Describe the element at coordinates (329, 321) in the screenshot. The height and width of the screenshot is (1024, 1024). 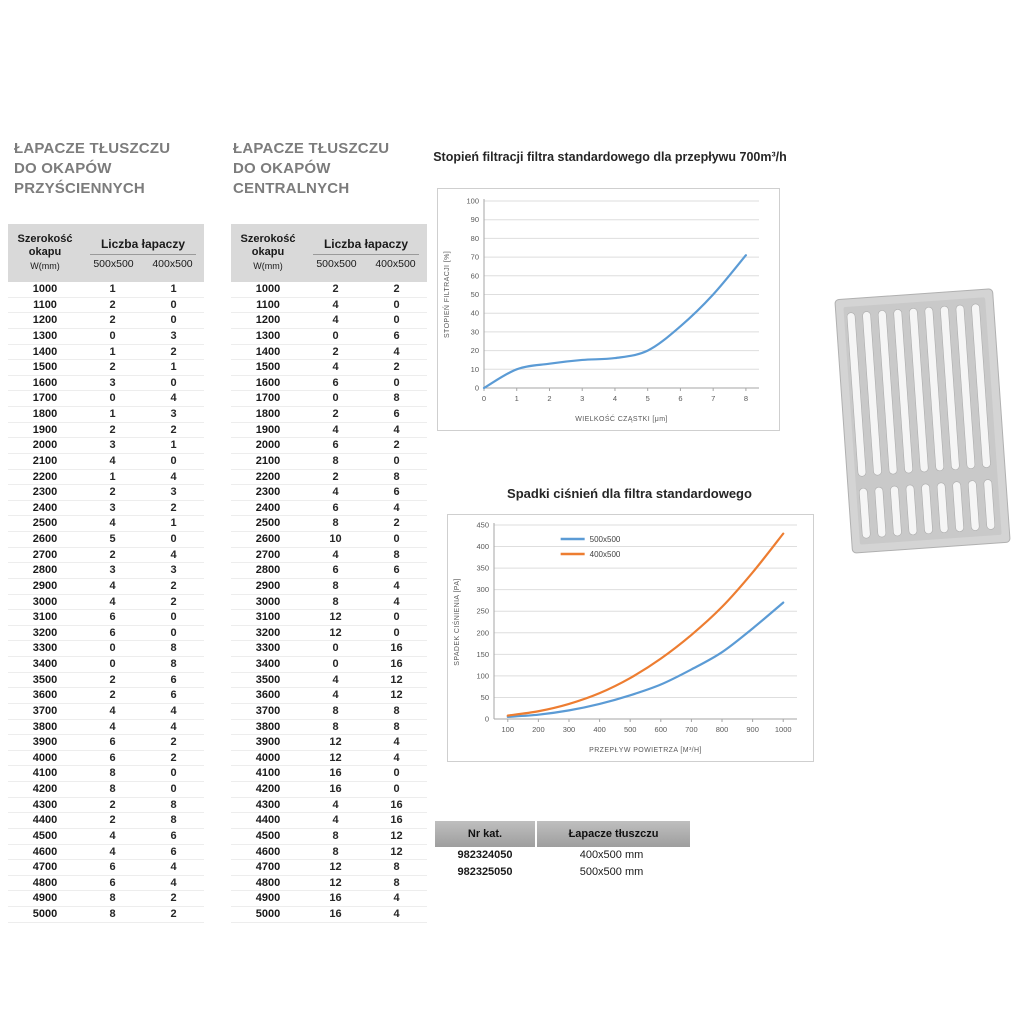
I see `table-row: 1200 4 0` at that location.